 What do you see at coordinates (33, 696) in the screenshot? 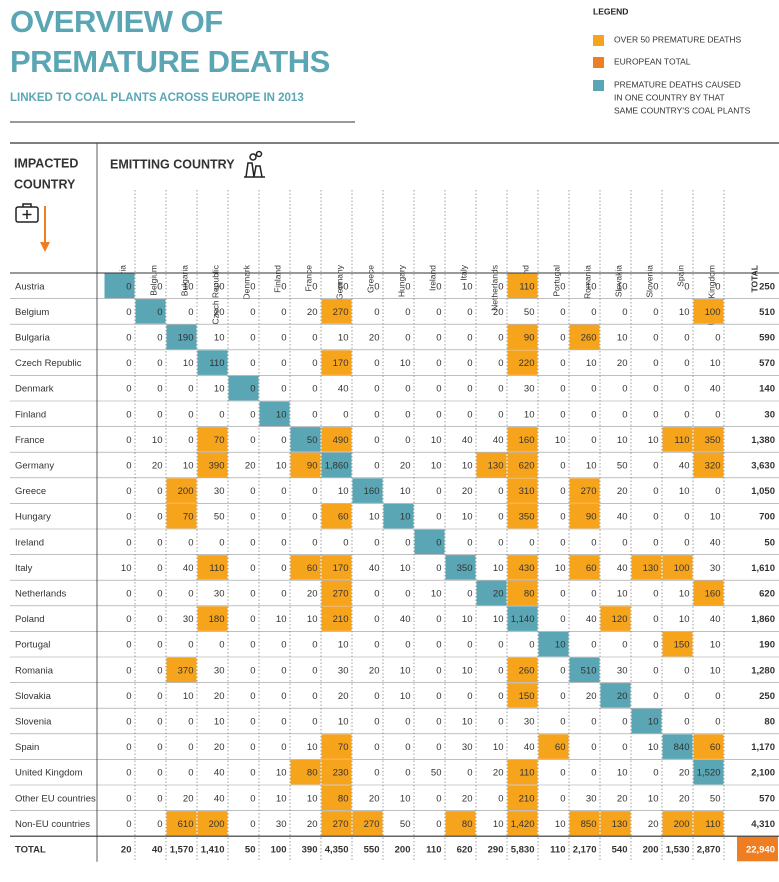
I see `row-label: Slovakia` at bounding box center [33, 696].